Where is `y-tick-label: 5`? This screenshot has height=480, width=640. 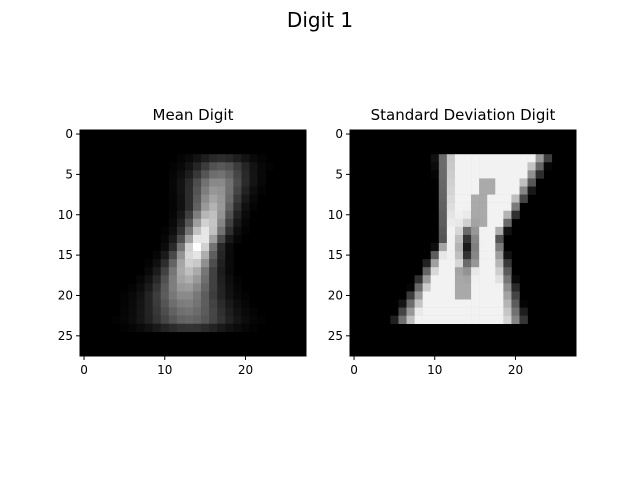 y-tick-label: 5 is located at coordinates (339, 174).